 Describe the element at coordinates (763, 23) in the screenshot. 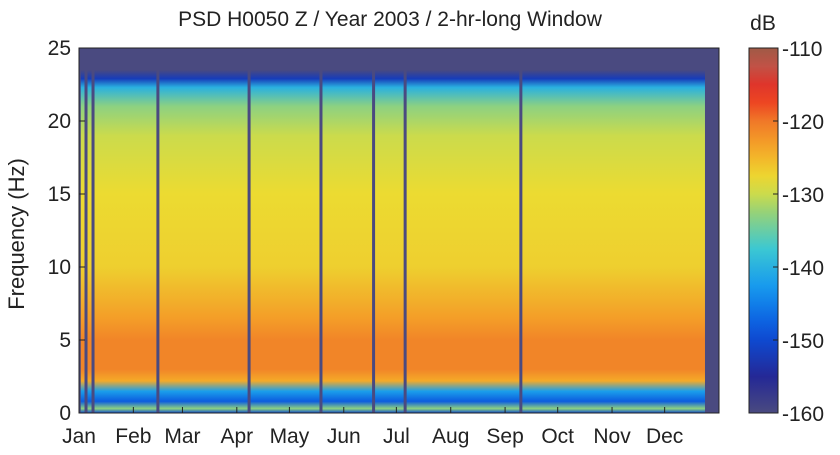

I see `colorbar-label: dB` at that location.